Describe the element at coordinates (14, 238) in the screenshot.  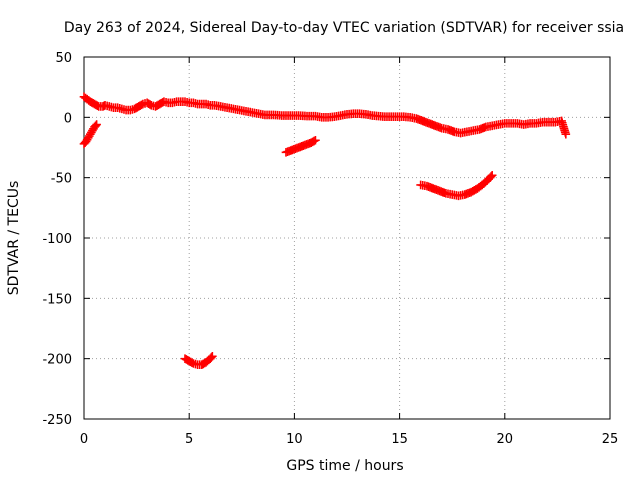
I see `y-axis-label: SDTVAR / TECUs` at that location.